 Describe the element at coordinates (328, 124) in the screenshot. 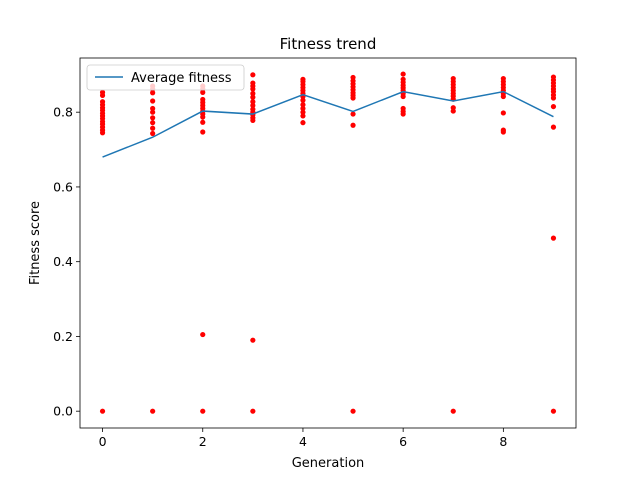

I see `average-fitness-line` at that location.